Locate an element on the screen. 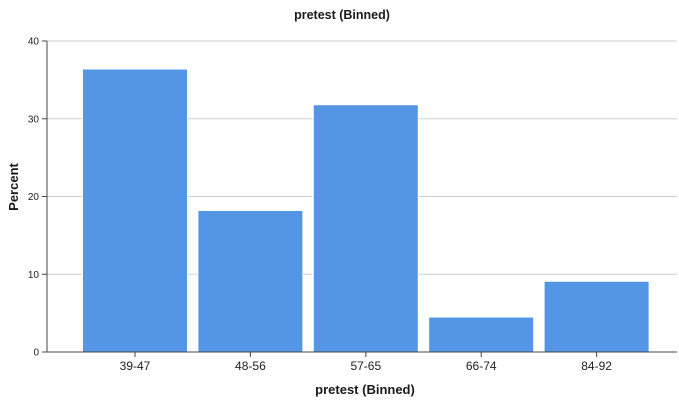  y-tick-labels: 0 10 20 30 40 is located at coordinates (37, 198).